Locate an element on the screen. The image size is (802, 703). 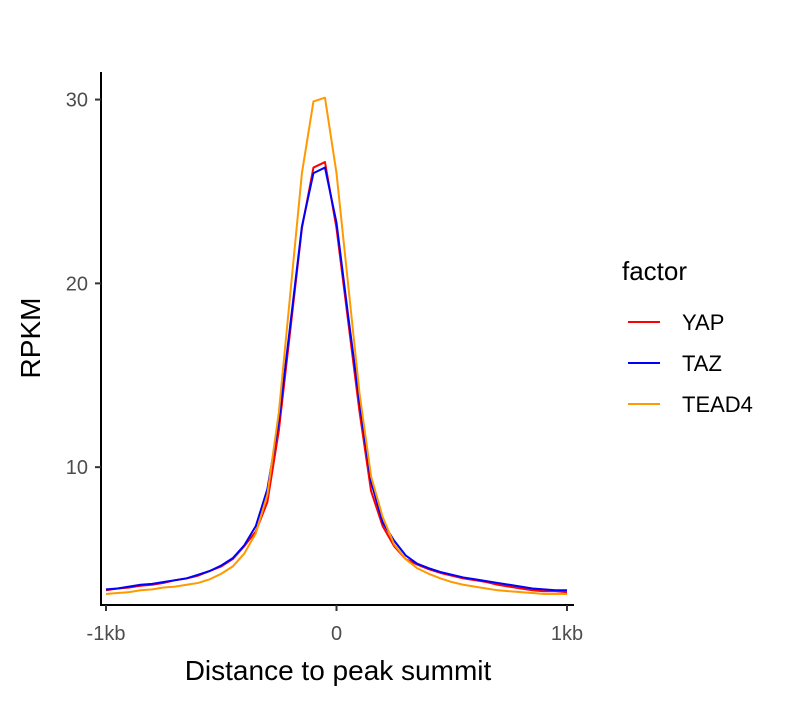
legend-items: YAP TAZ TEAD4 is located at coordinates (690, 363).